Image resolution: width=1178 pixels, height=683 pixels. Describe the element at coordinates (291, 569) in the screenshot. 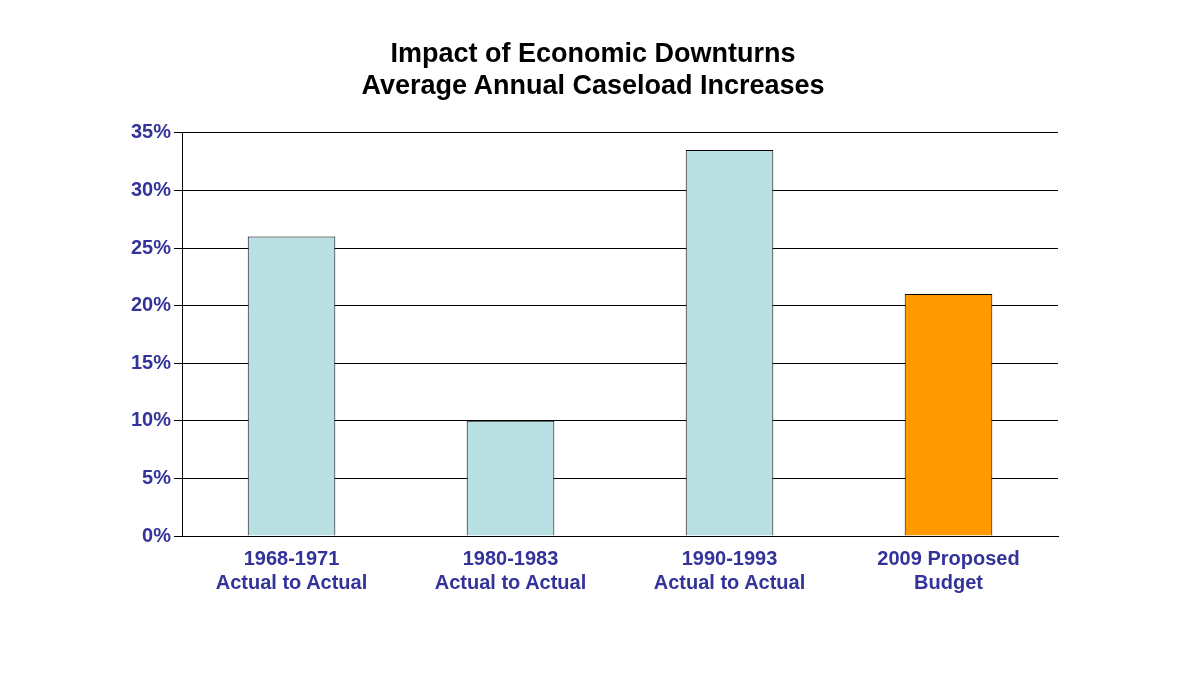

I see `x-tick-label: 1968-1971 Actual to Actual` at that location.